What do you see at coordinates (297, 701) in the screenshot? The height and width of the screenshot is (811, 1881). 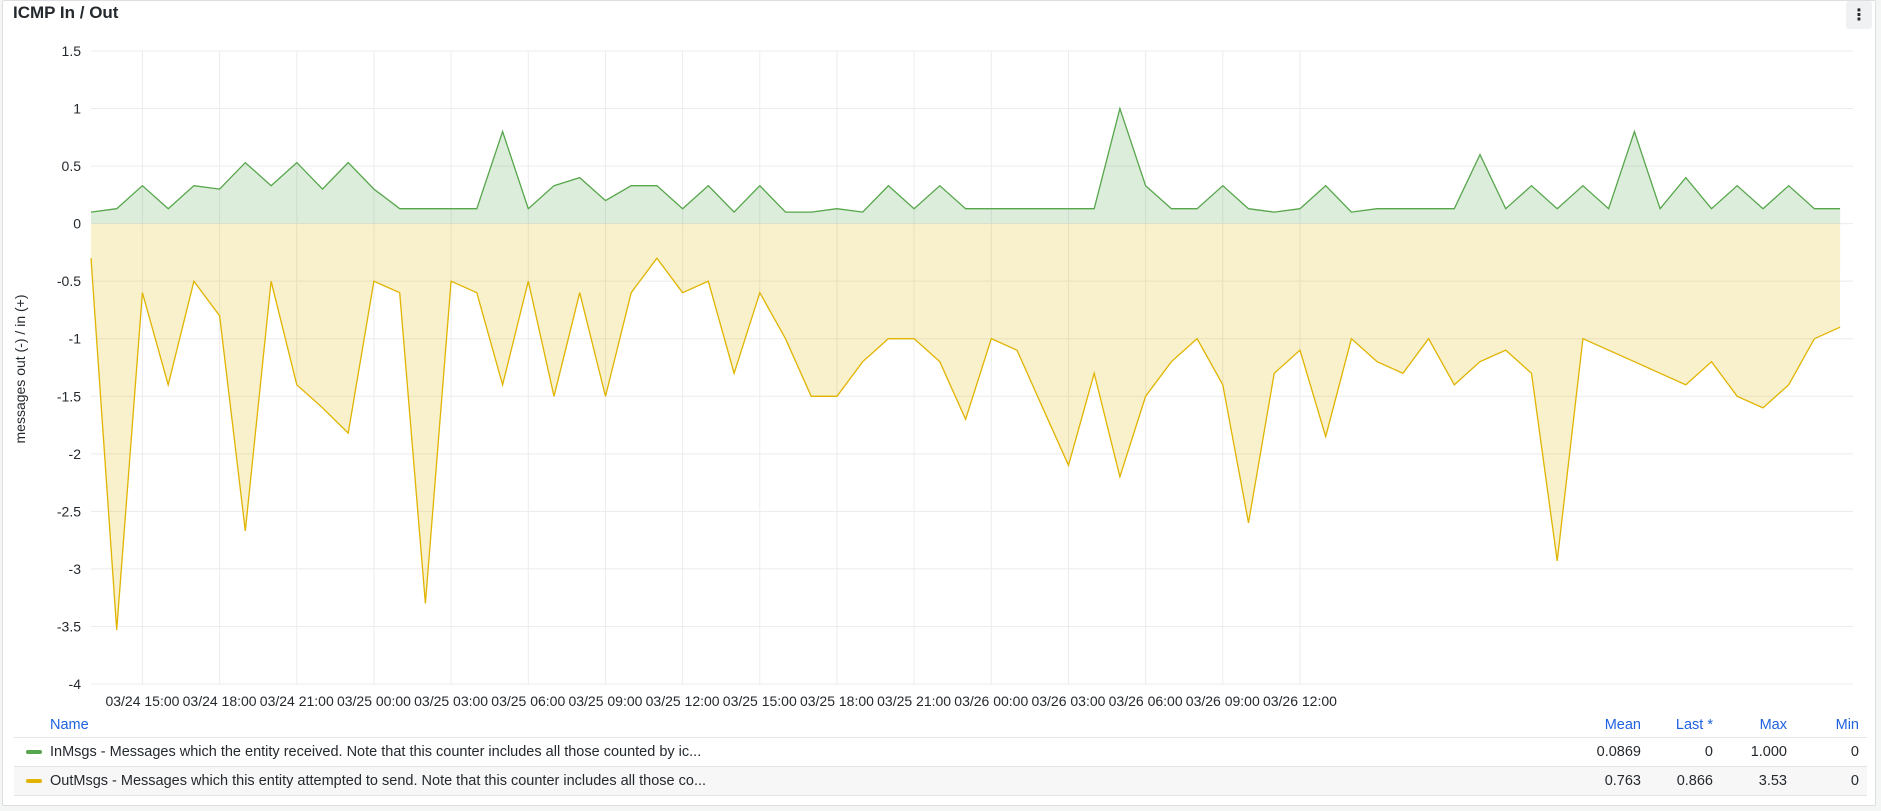 I see `x-tick-label: 03/24 21:00` at bounding box center [297, 701].